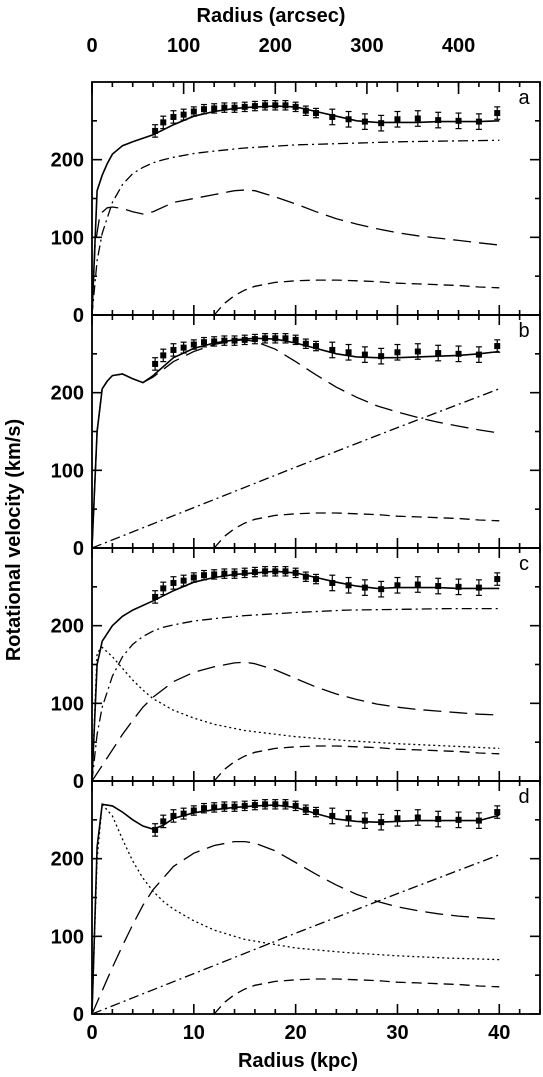 The height and width of the screenshot is (1077, 543). What do you see at coordinates (397, 1033) in the screenshot?
I see `x-tick-label: 30` at bounding box center [397, 1033].